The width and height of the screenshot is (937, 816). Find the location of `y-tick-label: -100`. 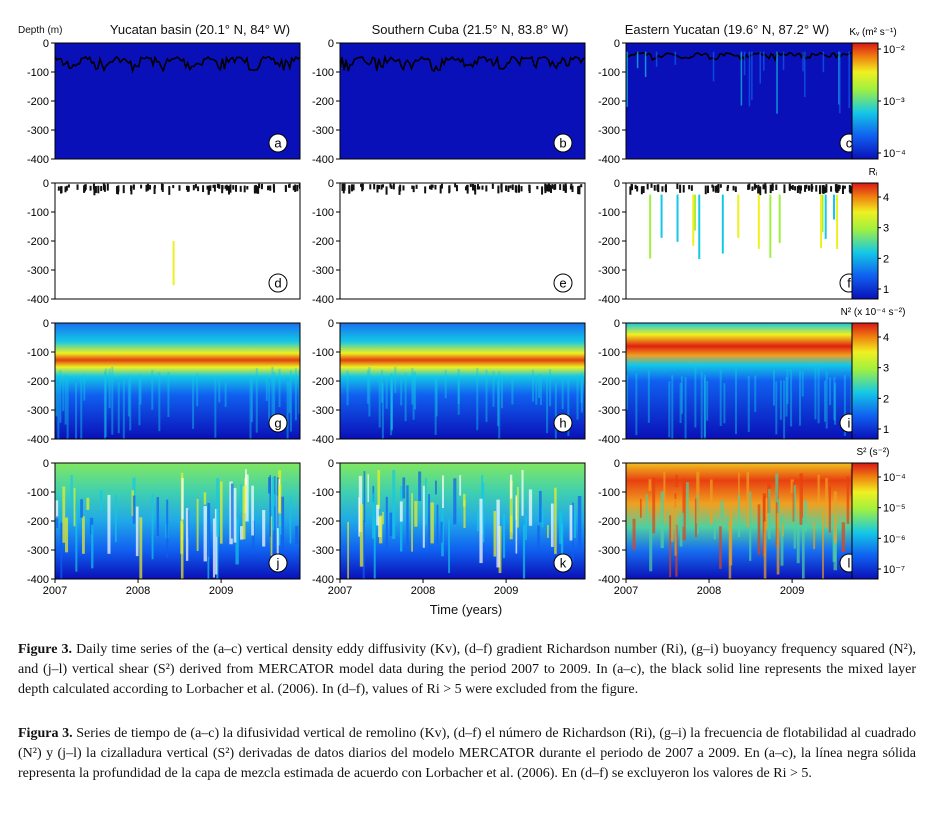

y-tick-label: -100 is located at coordinates (609, 213).